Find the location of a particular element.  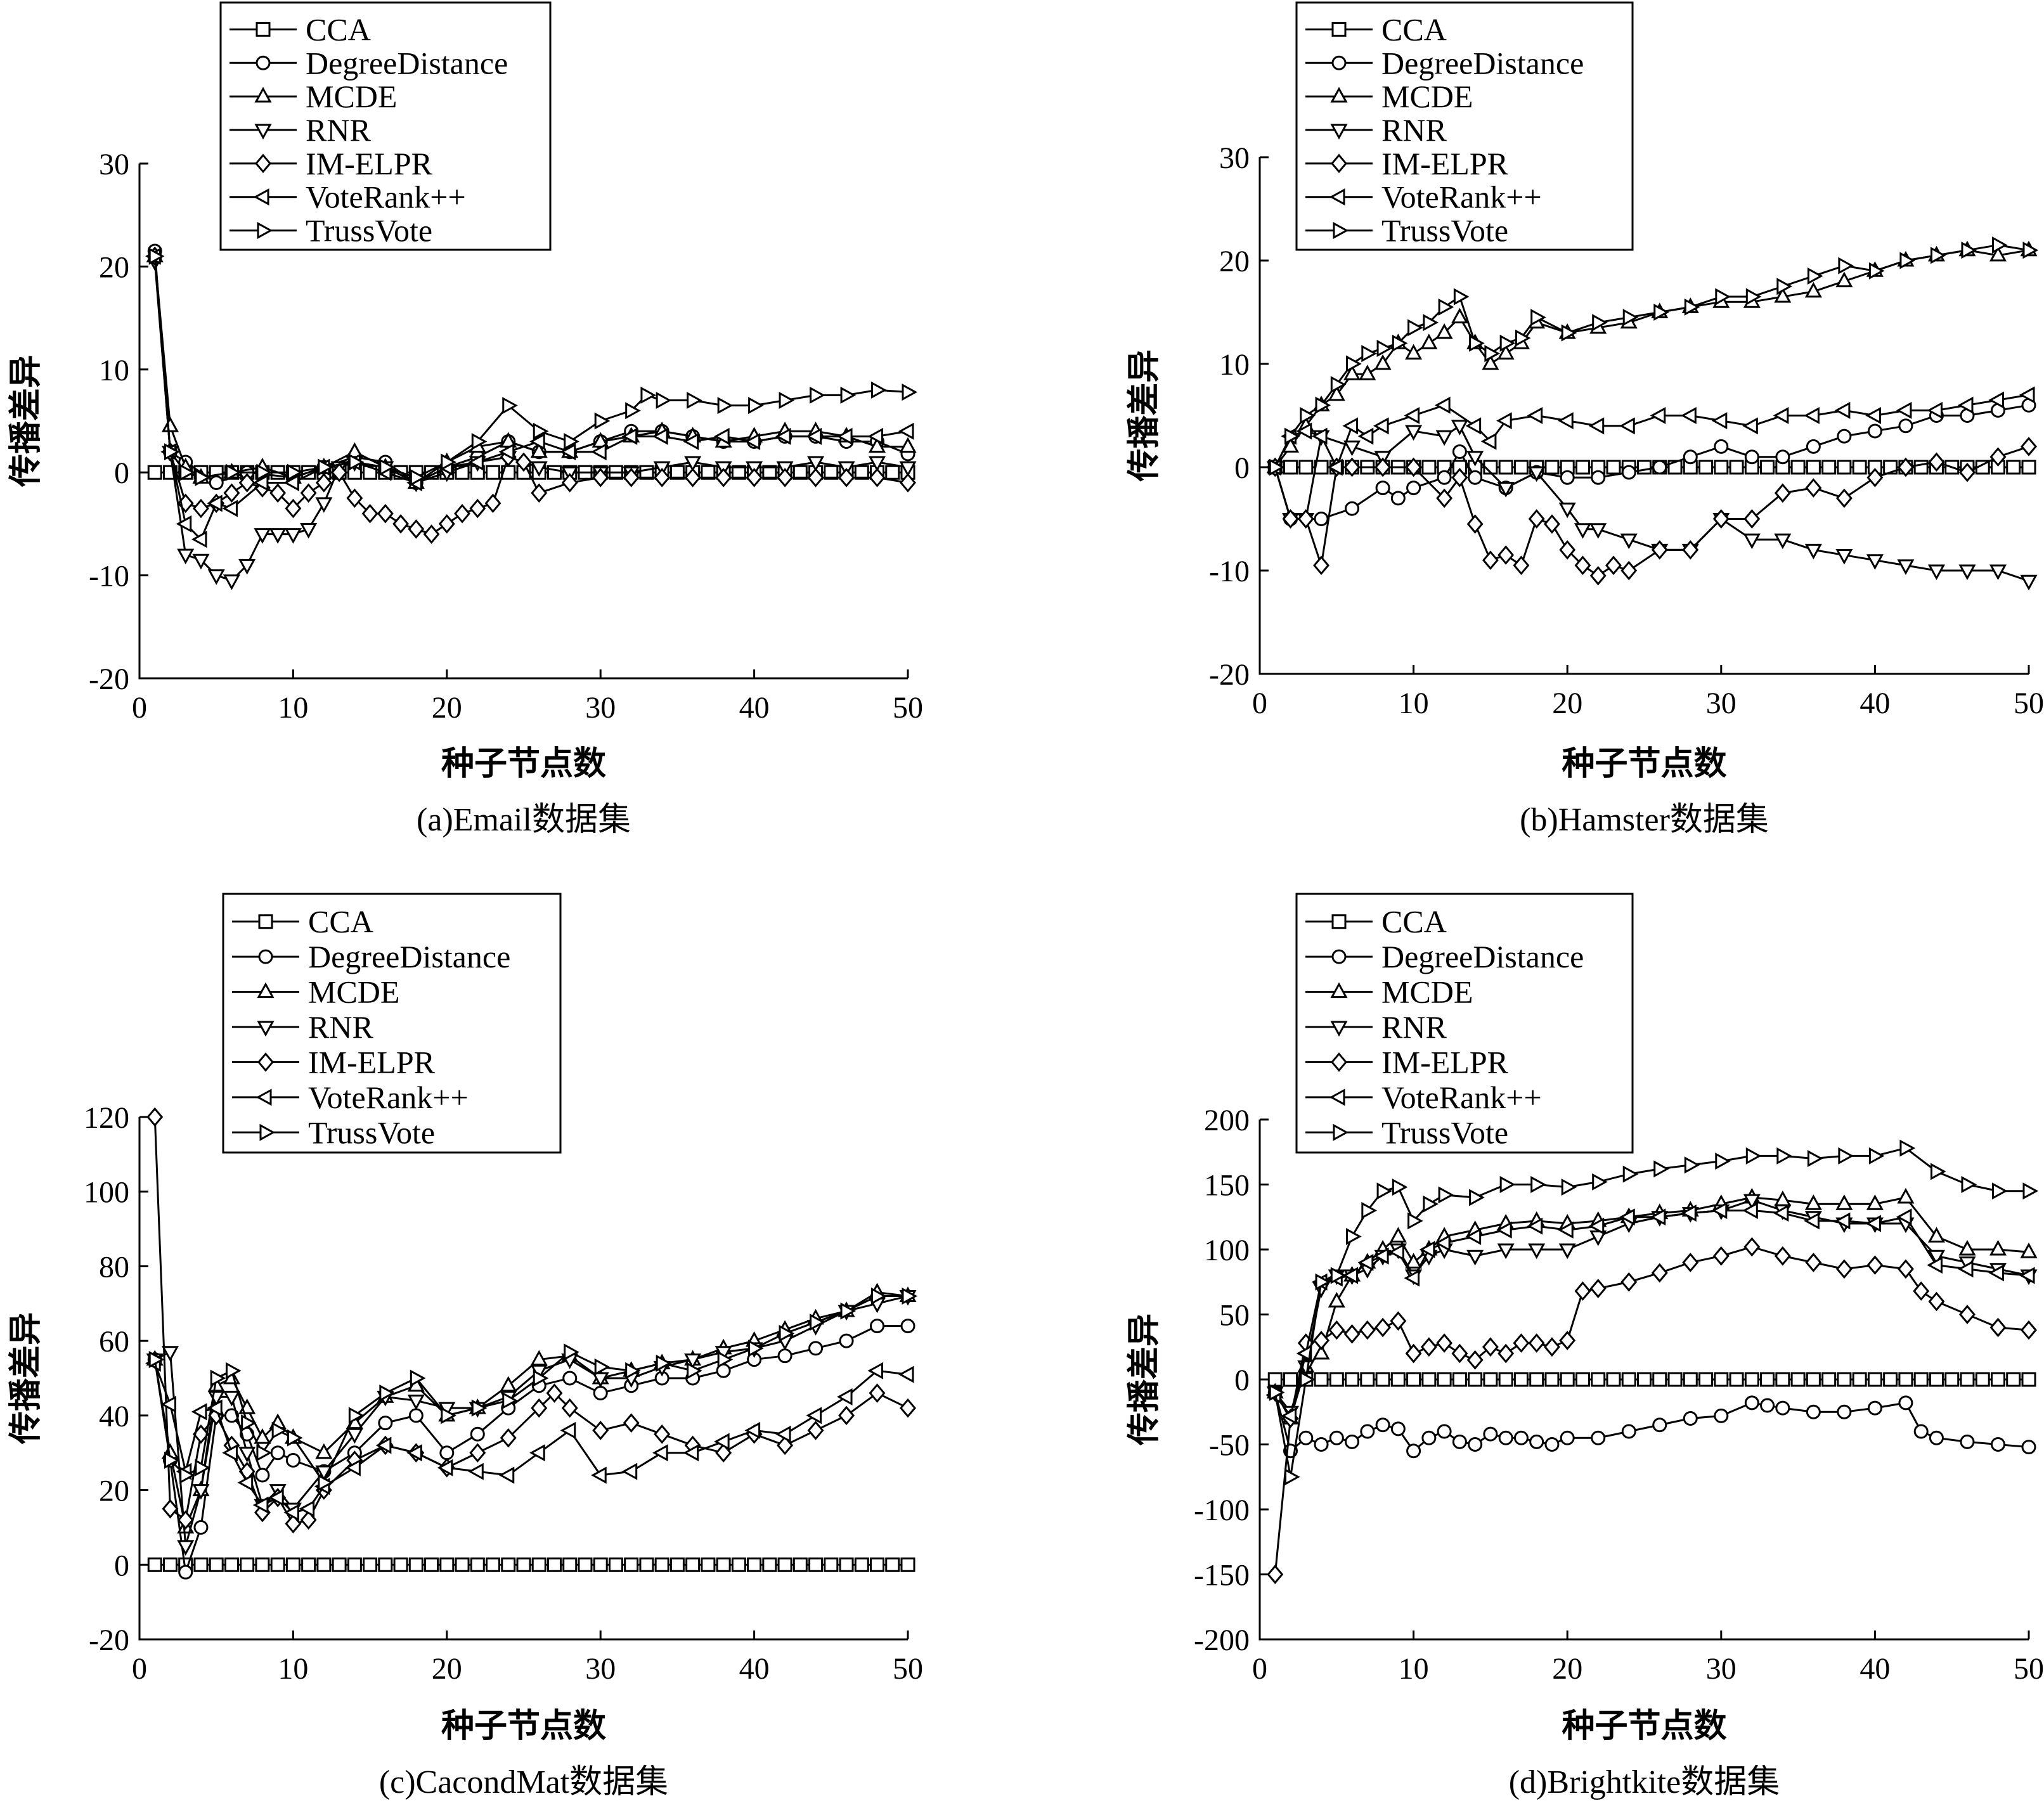

legend-label: IM-ELPR is located at coordinates (1445, 1062).